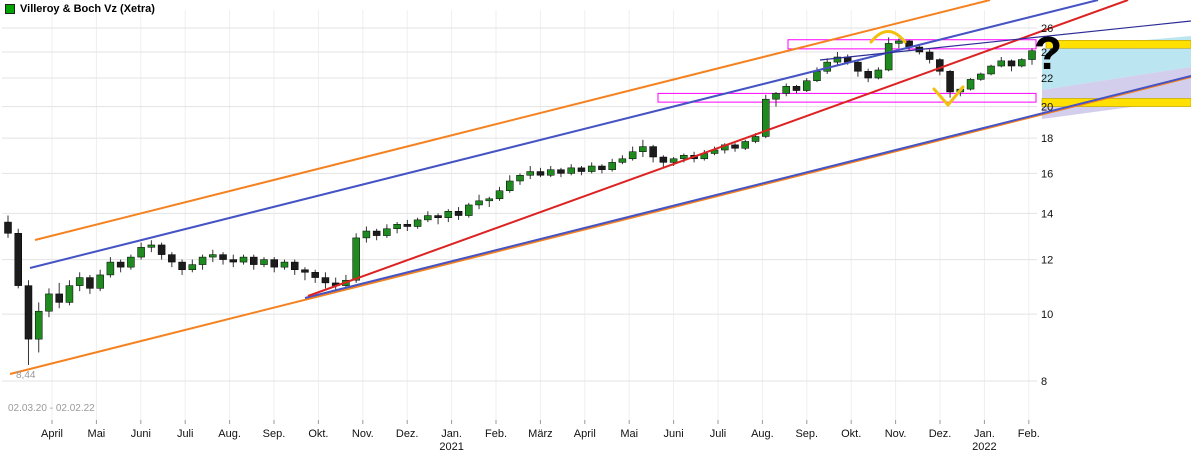 The image size is (1191, 462). I want to click on series-legend-square-icon, so click(10, 9).